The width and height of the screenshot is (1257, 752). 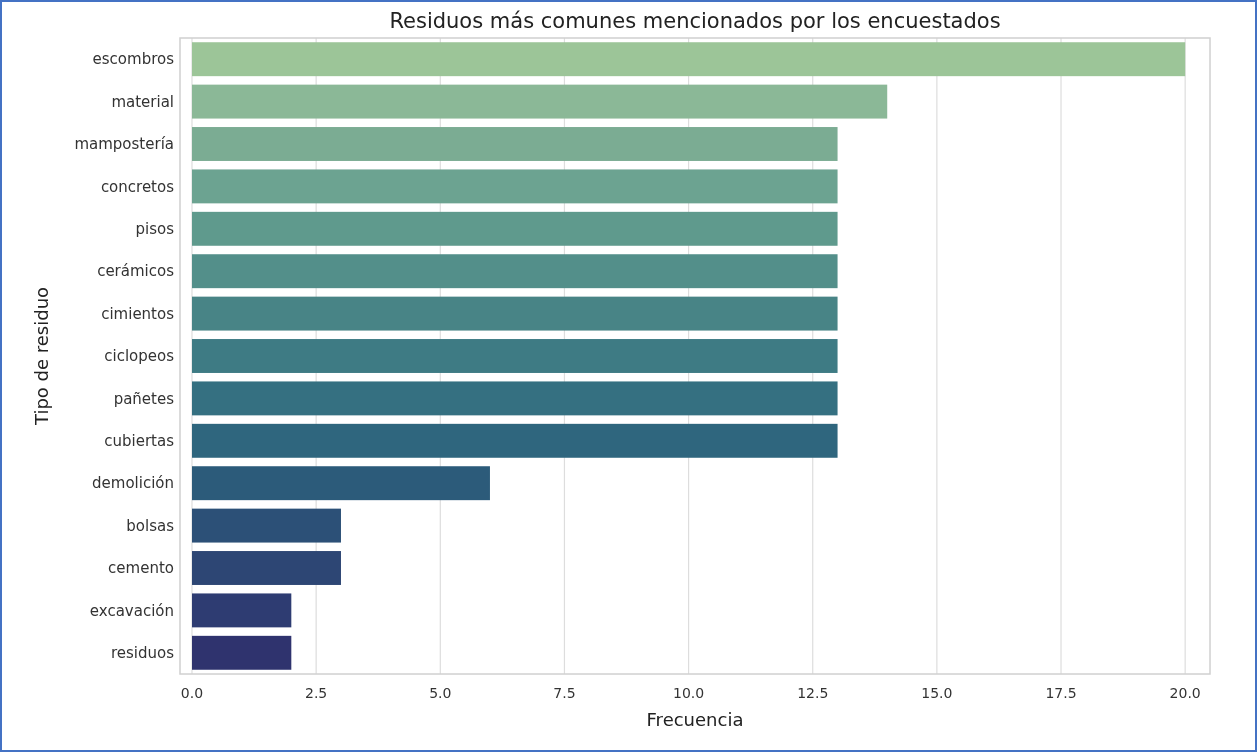 I want to click on y-tick-label: ciclopeos, so click(x=139, y=356).